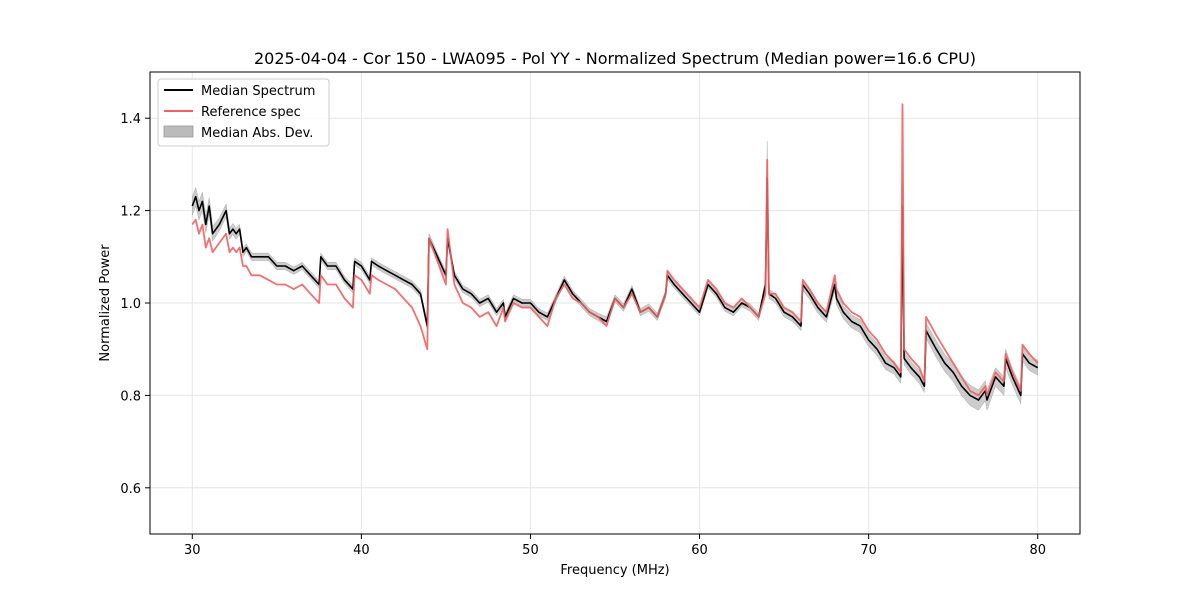 The height and width of the screenshot is (600, 1200). What do you see at coordinates (130, 396) in the screenshot?
I see `y-tick-label: 0.8` at bounding box center [130, 396].